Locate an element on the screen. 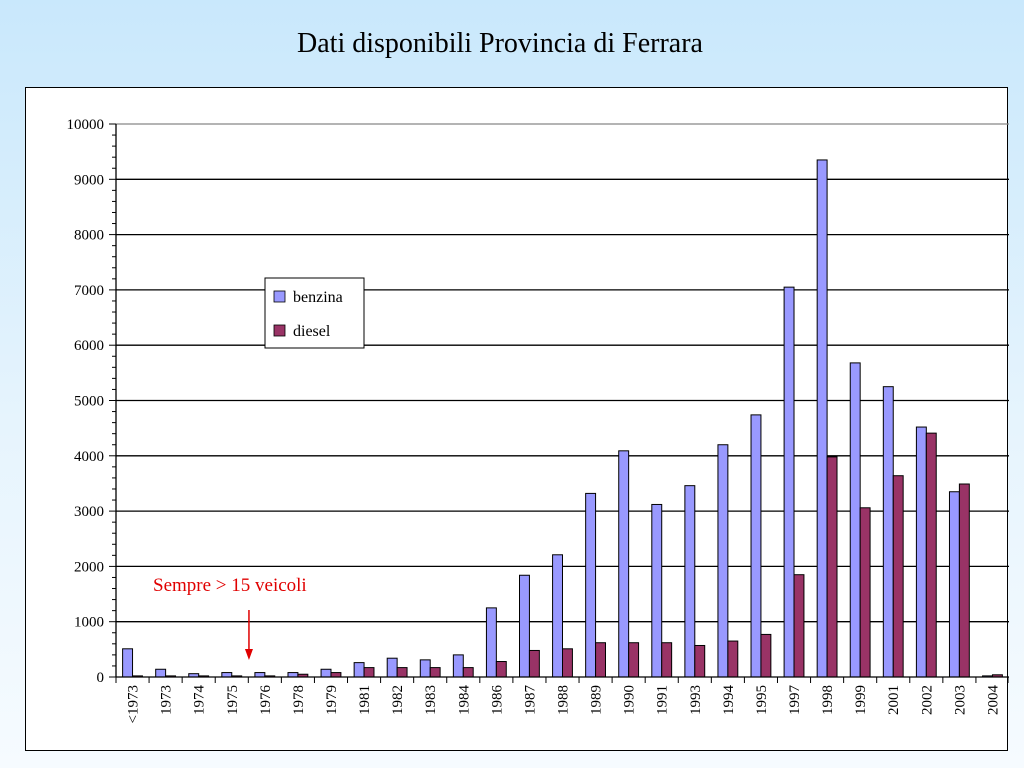  x-tick-label: 1983 is located at coordinates (431, 700).